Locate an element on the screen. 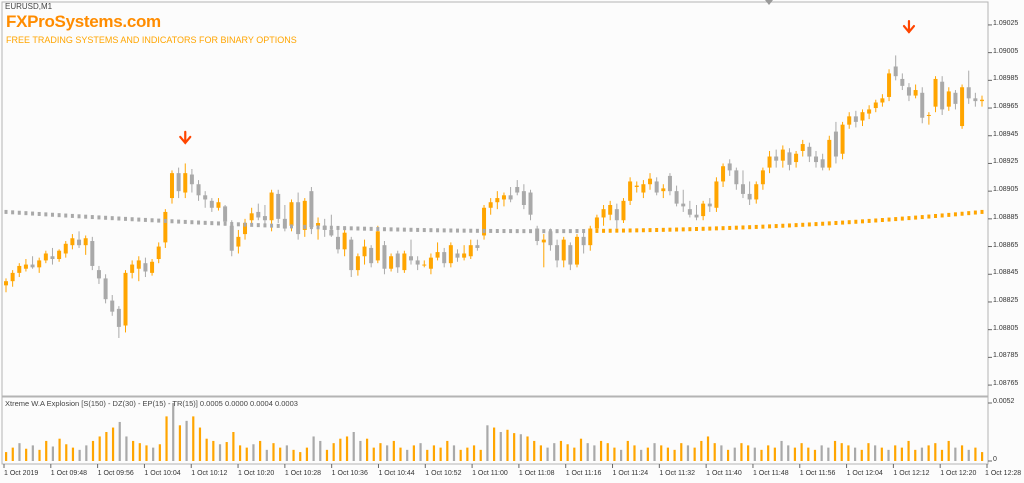 This screenshot has width=1024, height=483. chart-shift-marker is located at coordinates (769, 2).